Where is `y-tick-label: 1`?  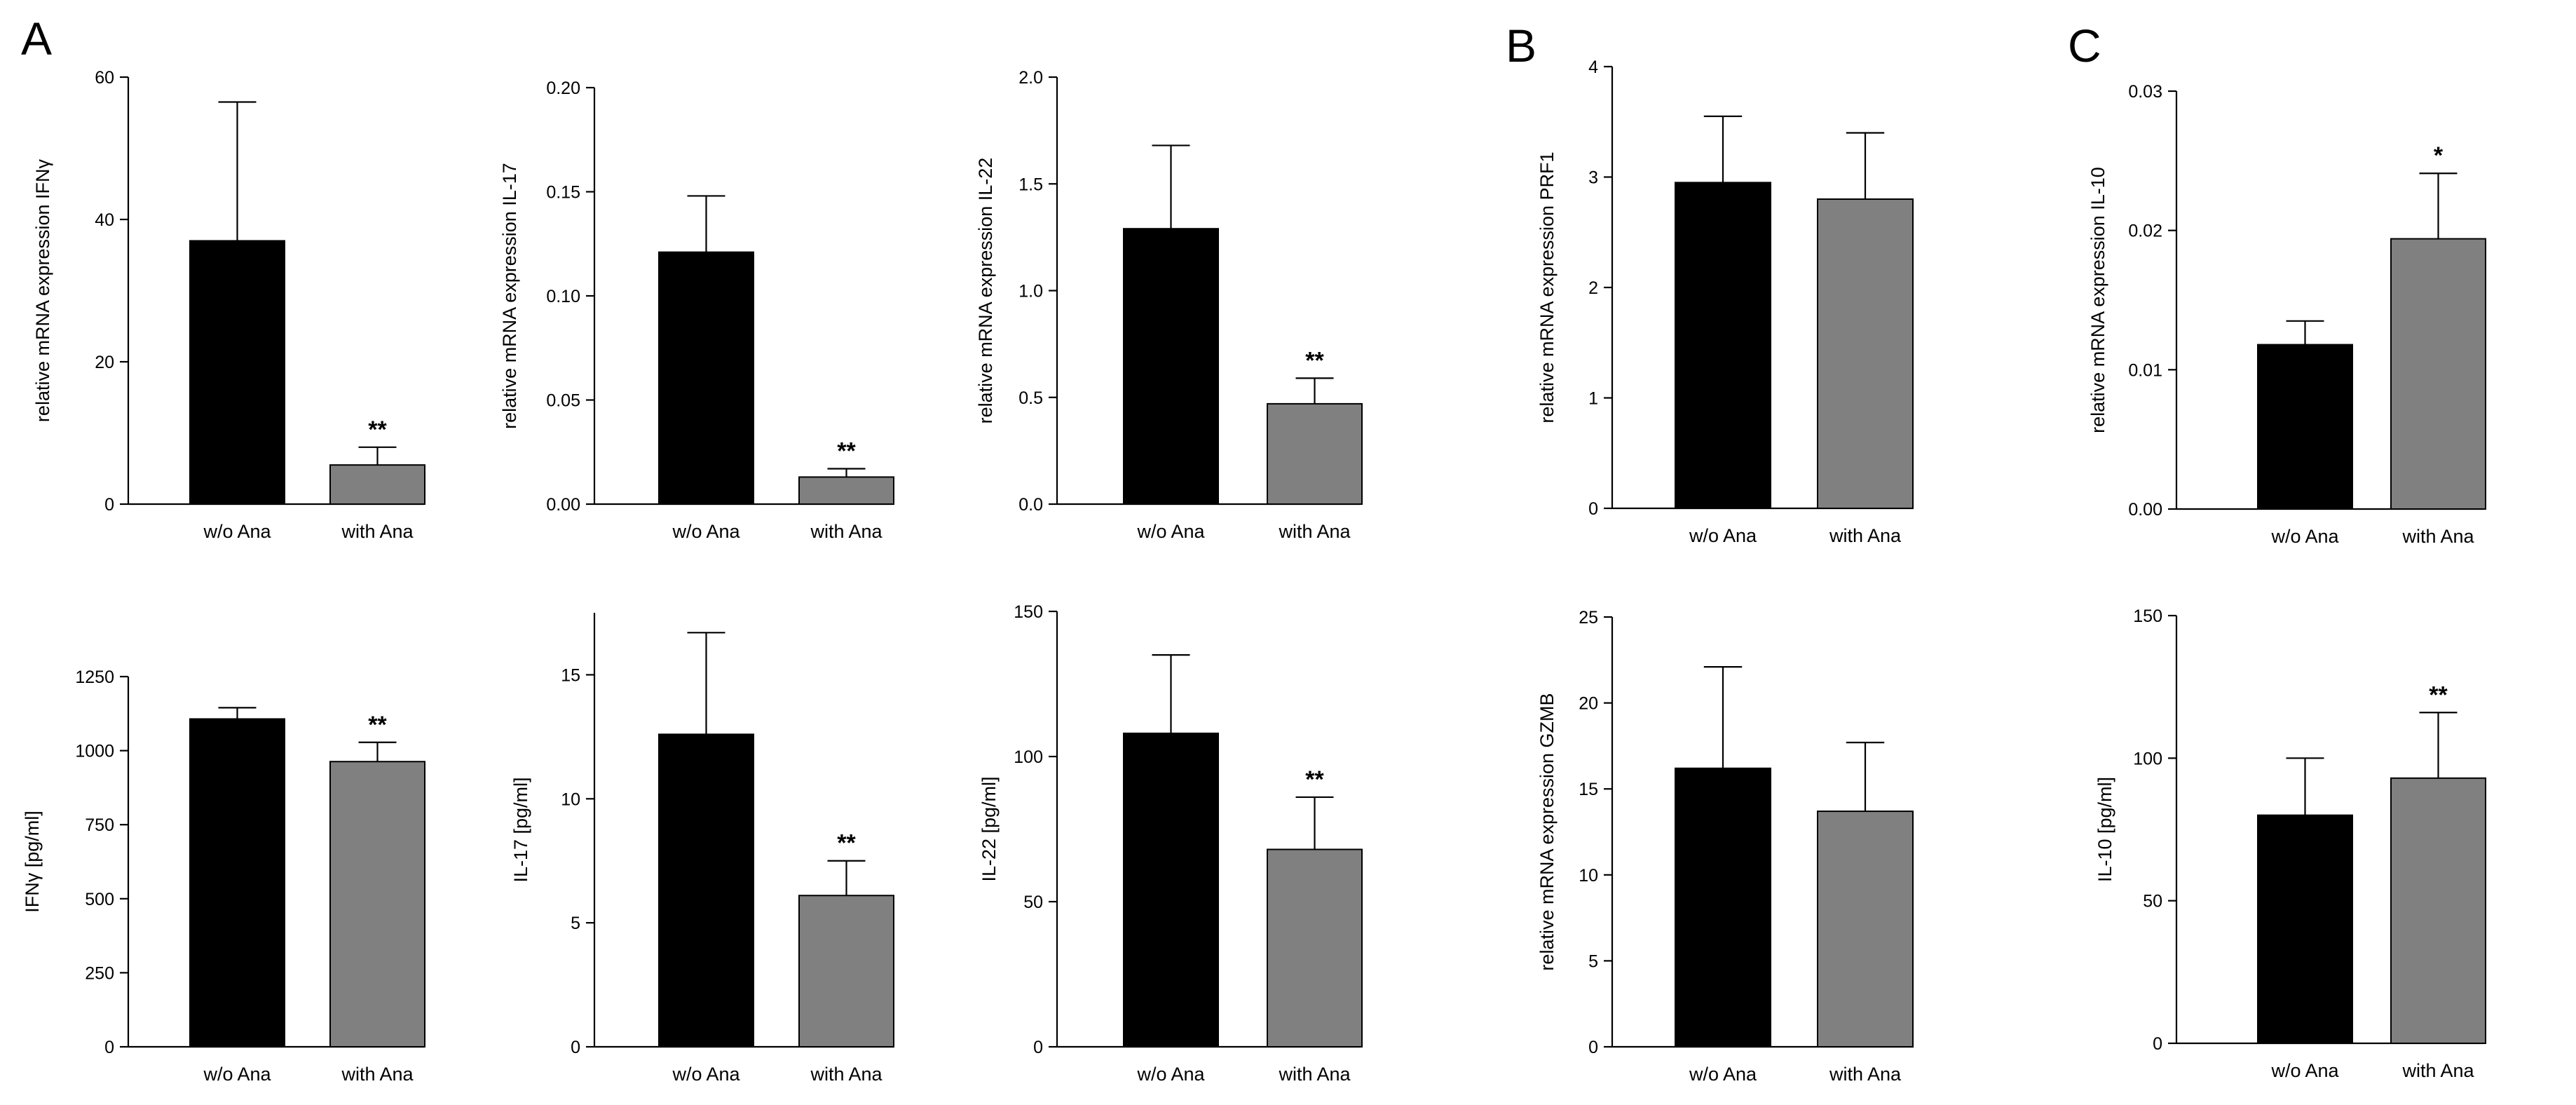
y-tick-label: 1 is located at coordinates (1593, 399).